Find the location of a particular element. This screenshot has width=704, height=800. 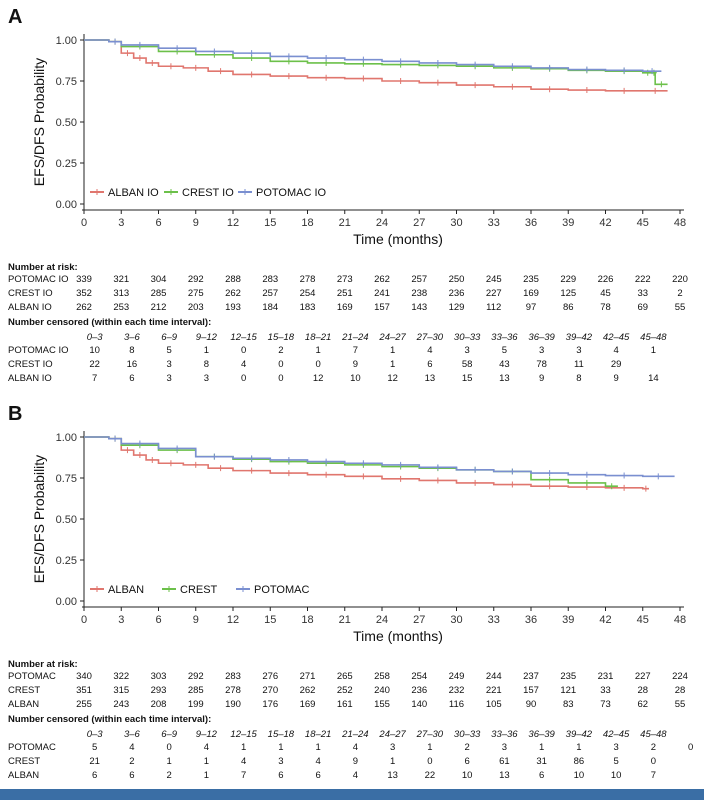

censored-value: 13 is located at coordinates (430, 378).